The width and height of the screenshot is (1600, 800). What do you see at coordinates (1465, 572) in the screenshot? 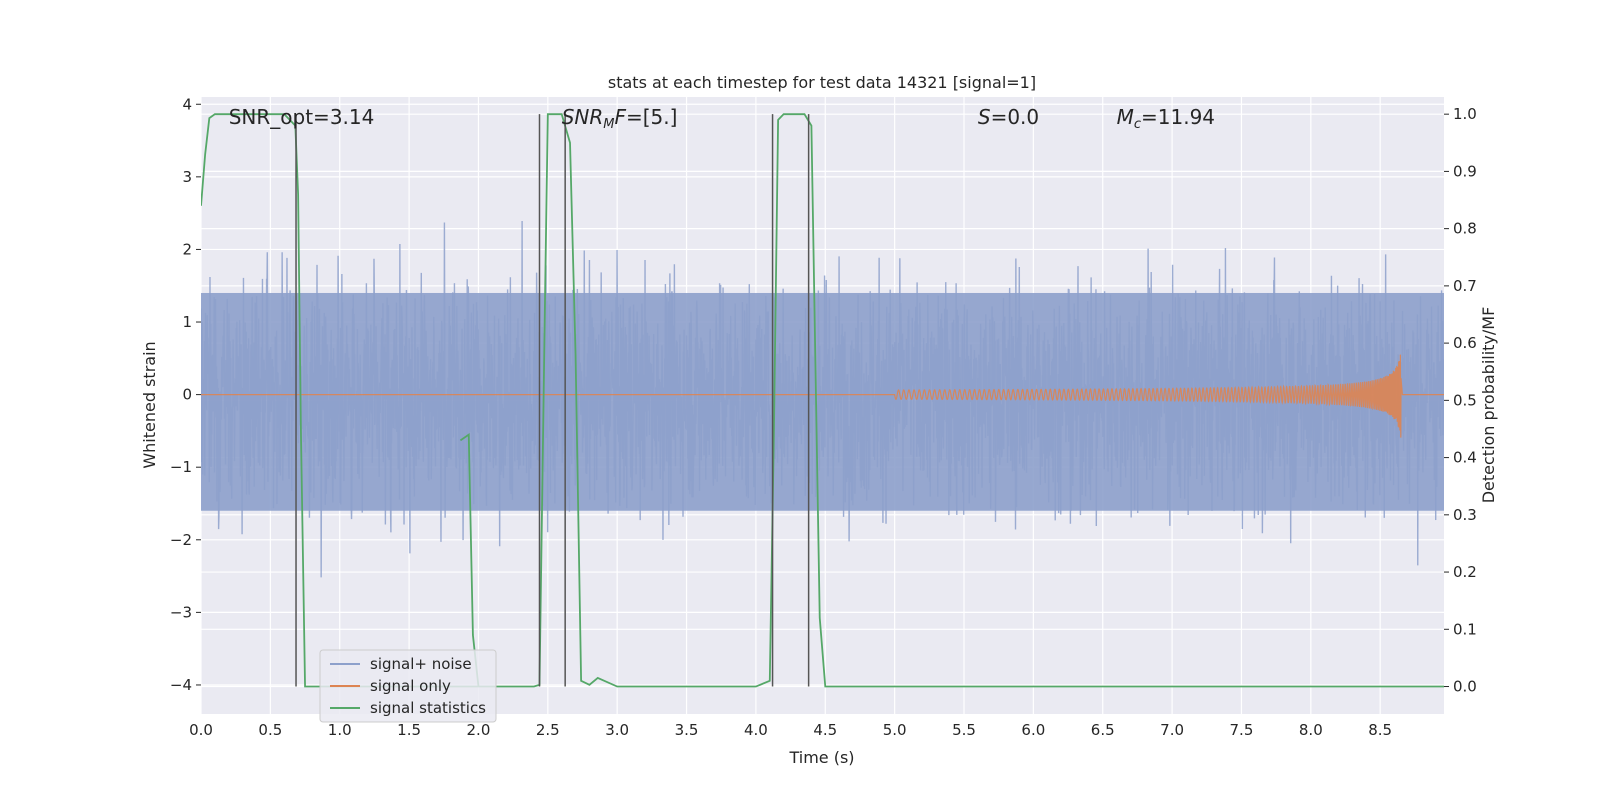
I see `y2-tick-label: 0.2` at bounding box center [1465, 572].